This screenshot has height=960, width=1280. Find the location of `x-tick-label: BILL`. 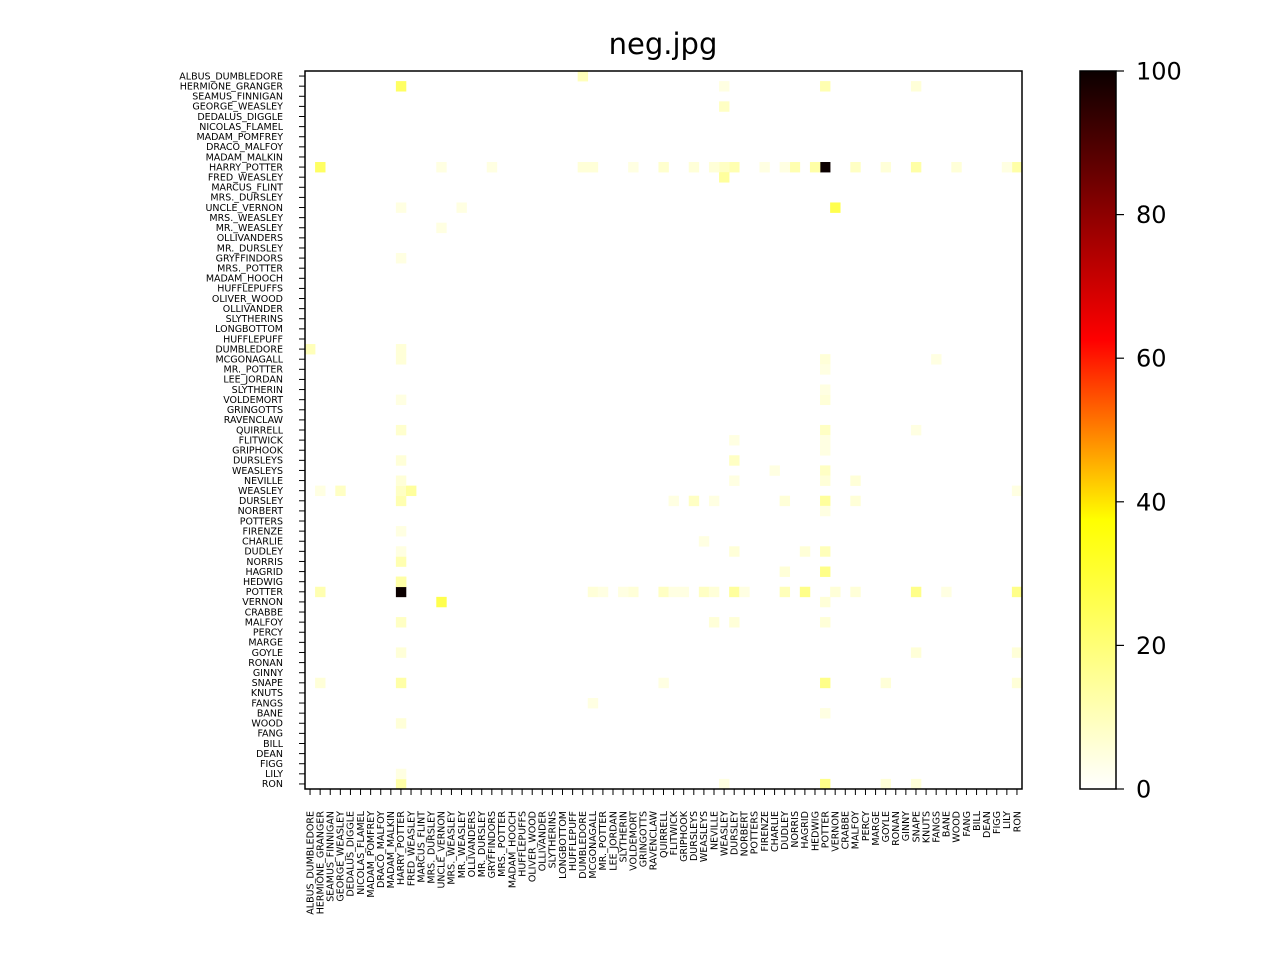

x-tick-label: BILL is located at coordinates (977, 820).